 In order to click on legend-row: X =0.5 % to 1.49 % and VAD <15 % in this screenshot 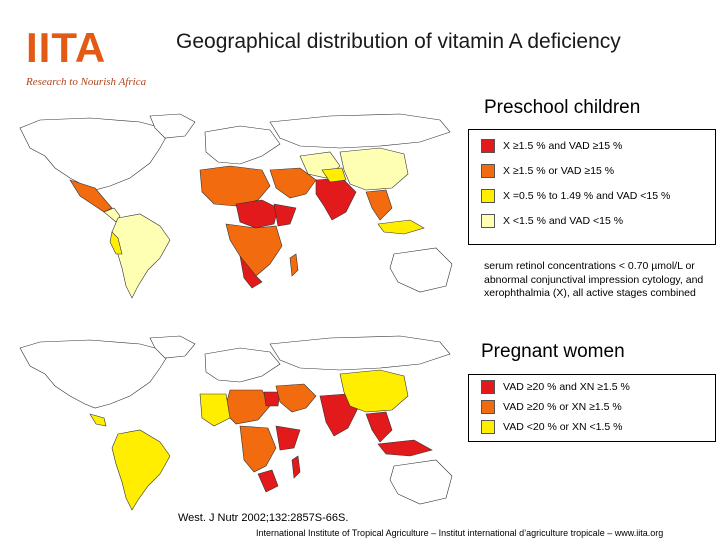, I will do `click(575, 196)`.